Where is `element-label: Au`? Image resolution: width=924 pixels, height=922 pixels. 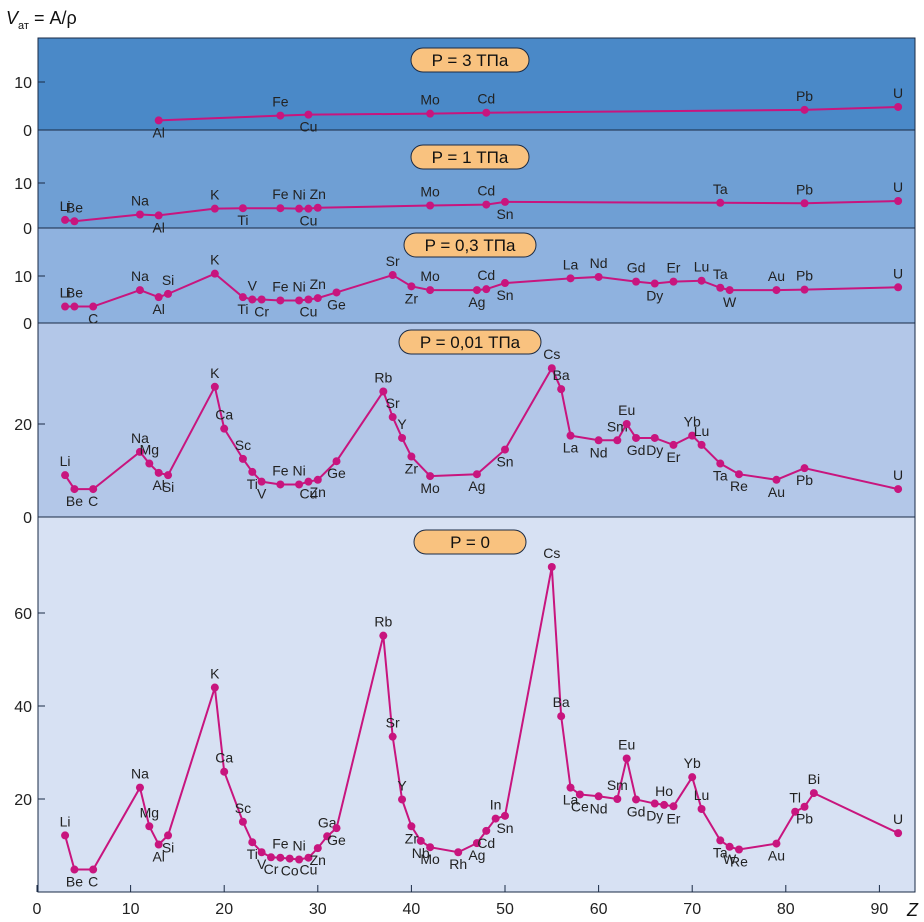
element-label: Au is located at coordinates (776, 492).